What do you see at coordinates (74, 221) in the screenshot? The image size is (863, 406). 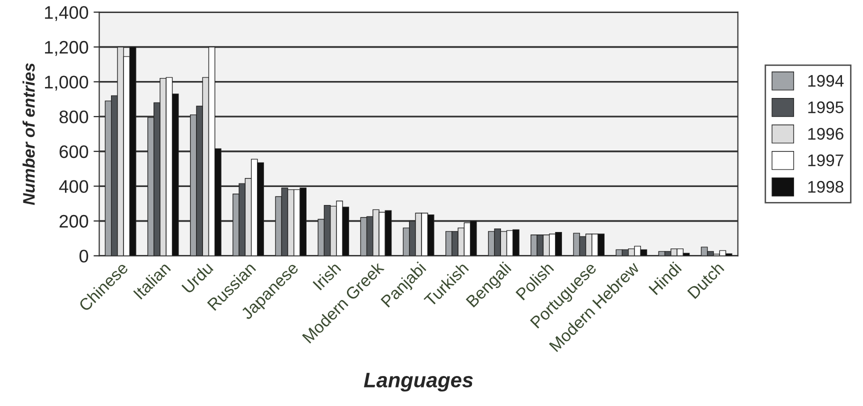 I see `y-tick-label: 200` at bounding box center [74, 221].